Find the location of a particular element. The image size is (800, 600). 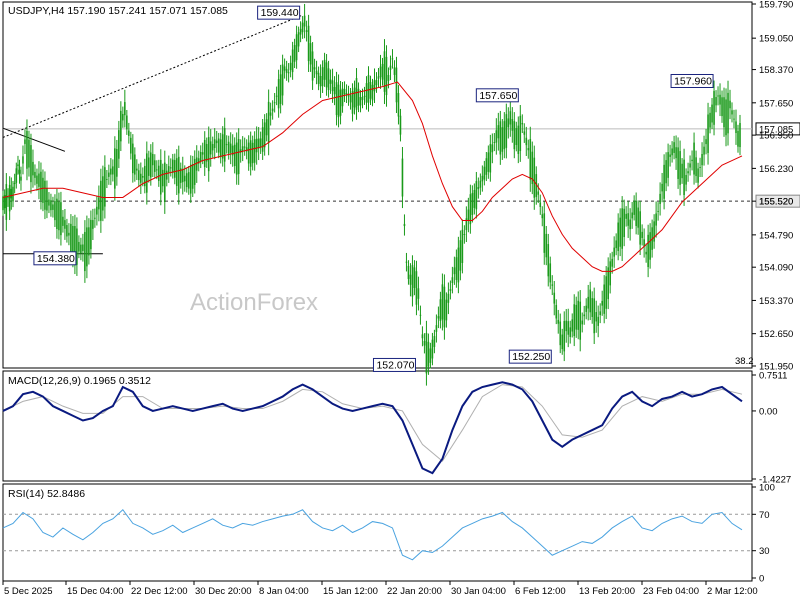

x-tick-label: 15 Dec 04:00 is located at coordinates (95, 591).